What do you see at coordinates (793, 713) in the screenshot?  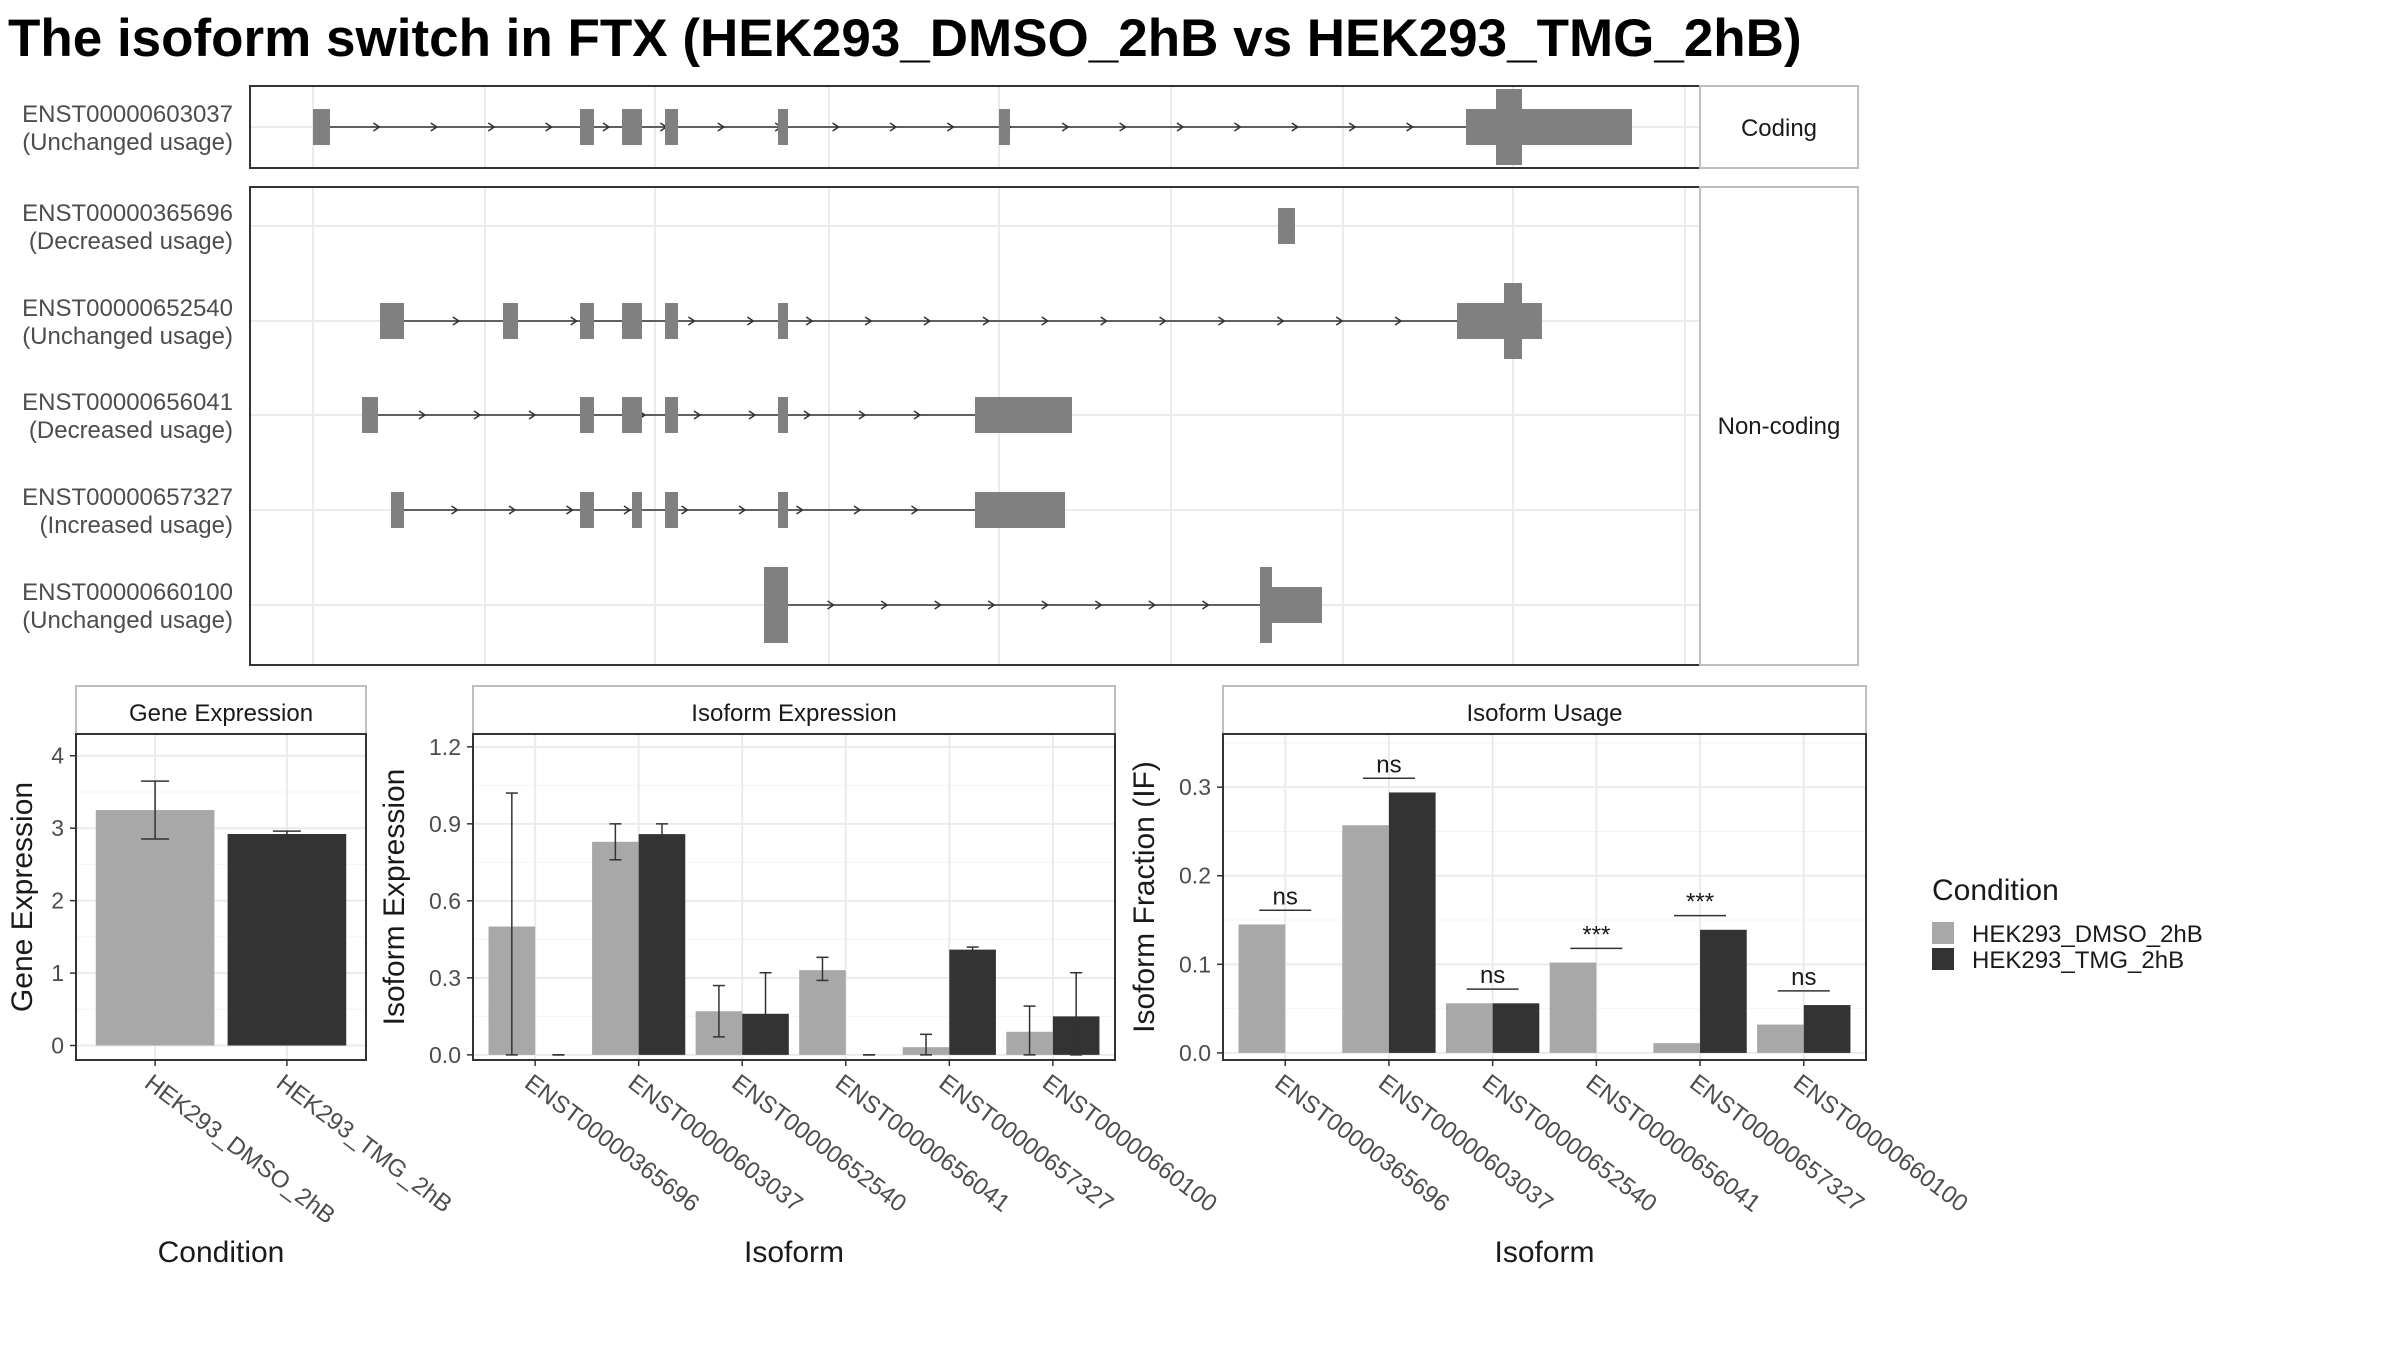 I see `strip-title: Isoform Expression` at bounding box center [793, 713].